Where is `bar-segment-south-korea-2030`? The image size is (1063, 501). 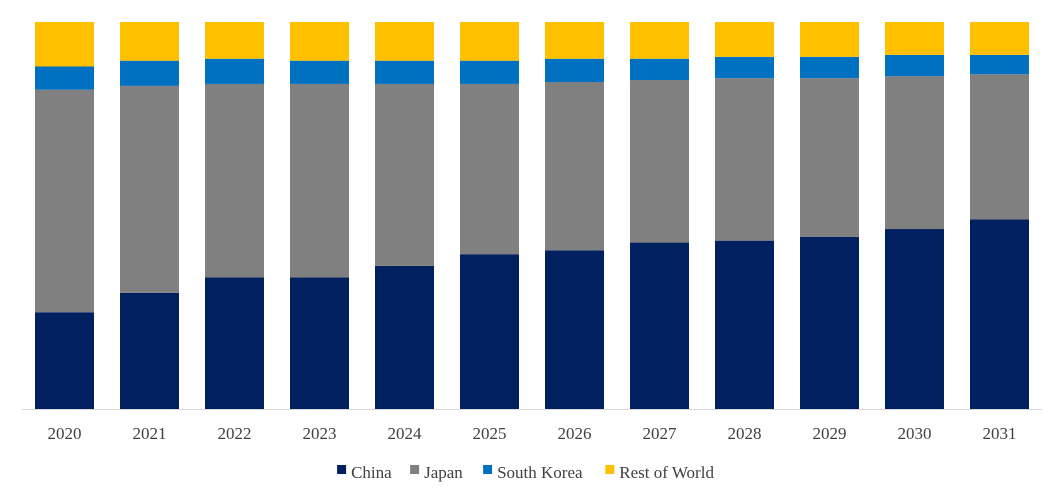 bar-segment-south-korea-2030 is located at coordinates (914, 65).